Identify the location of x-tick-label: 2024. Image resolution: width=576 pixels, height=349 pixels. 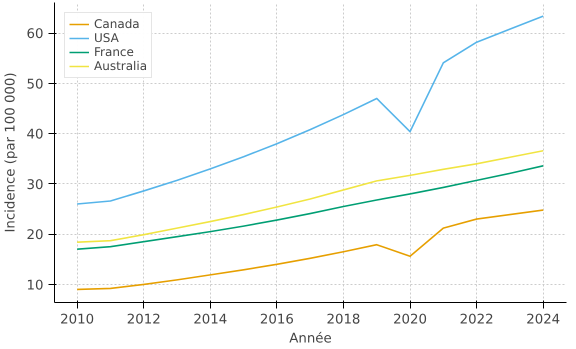
(543, 320).